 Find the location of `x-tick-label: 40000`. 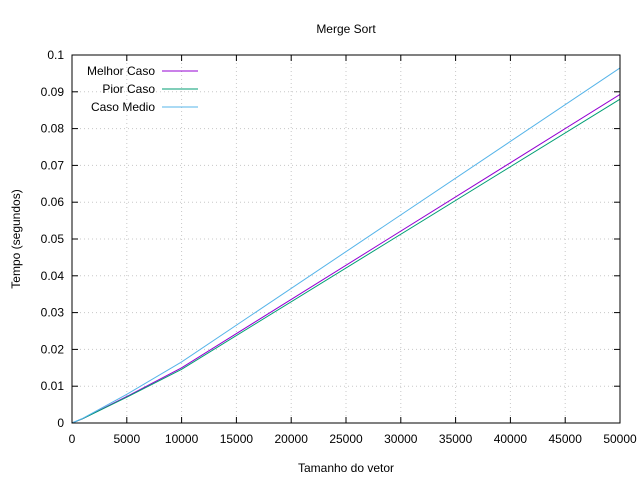

x-tick-label: 40000 is located at coordinates (511, 439).